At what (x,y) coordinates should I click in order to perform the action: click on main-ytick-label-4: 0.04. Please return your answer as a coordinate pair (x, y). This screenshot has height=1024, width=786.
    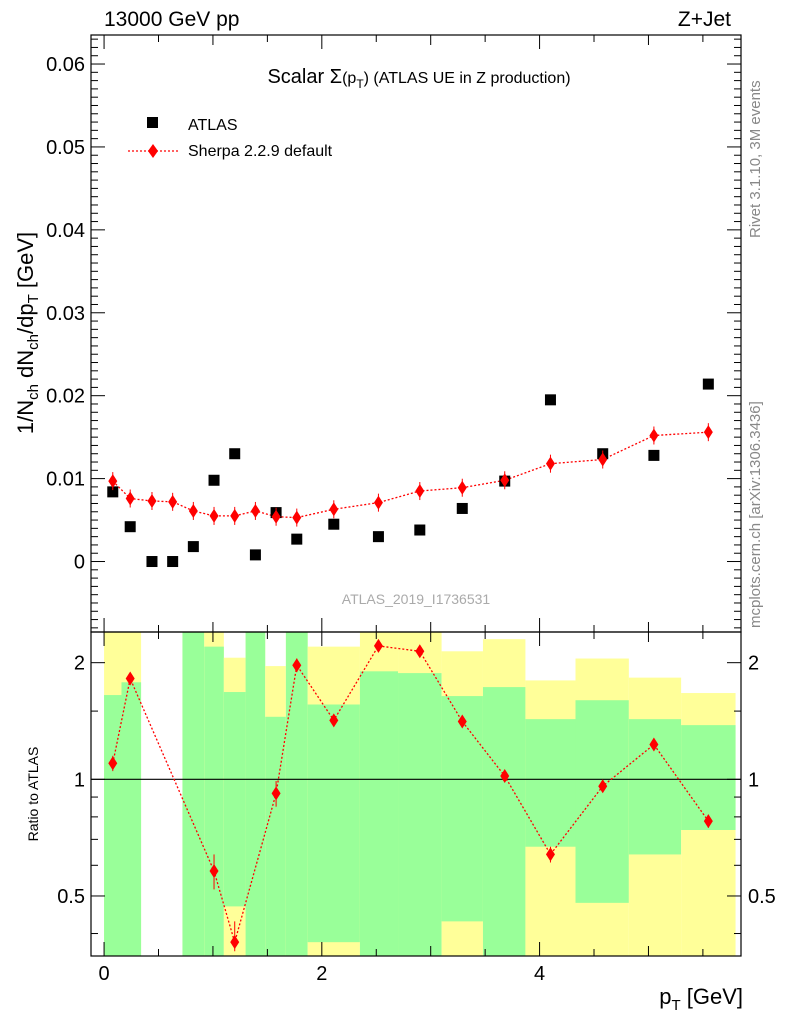
    Looking at the image, I should click on (65, 231).